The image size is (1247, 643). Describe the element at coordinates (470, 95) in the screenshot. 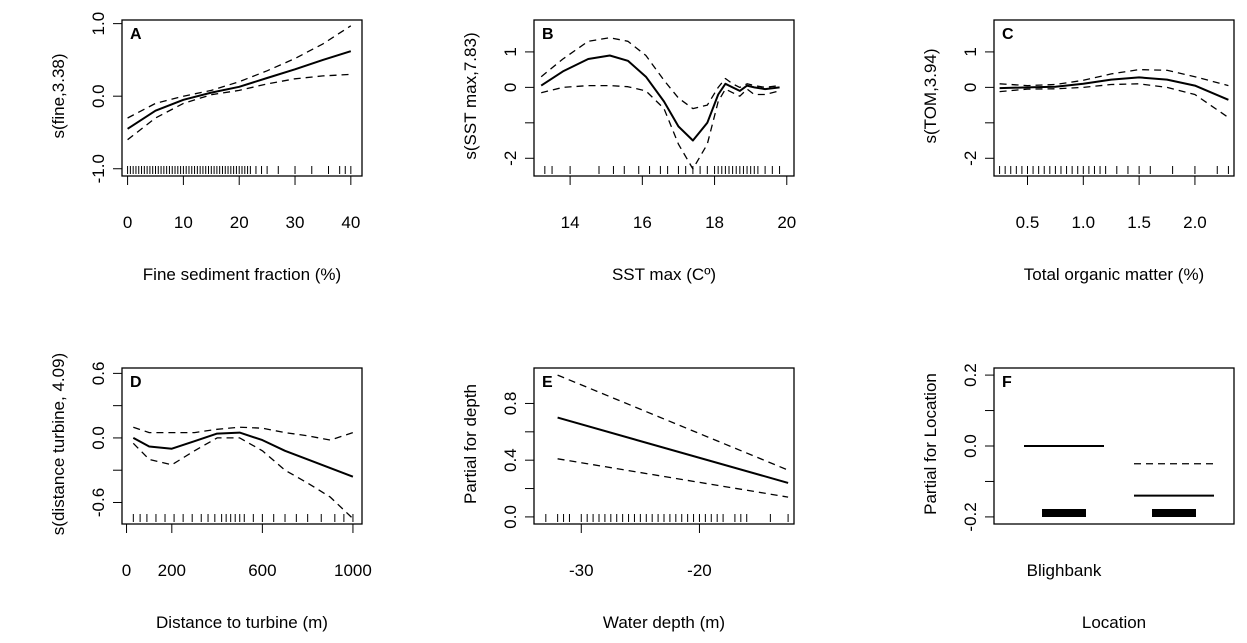

I see `y-axis-label: s(SST max,7.83)` at that location.